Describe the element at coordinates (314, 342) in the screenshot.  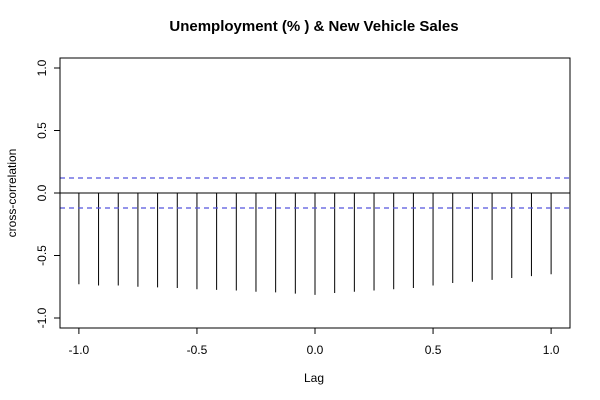
I see `x-axis: -1.0 -0.5 0.0 0.5 1.0` at that location.